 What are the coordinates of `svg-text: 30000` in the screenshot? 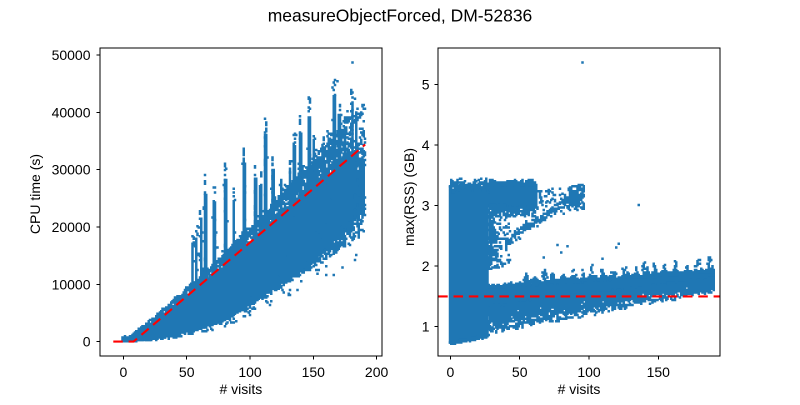 It's located at (71, 170).